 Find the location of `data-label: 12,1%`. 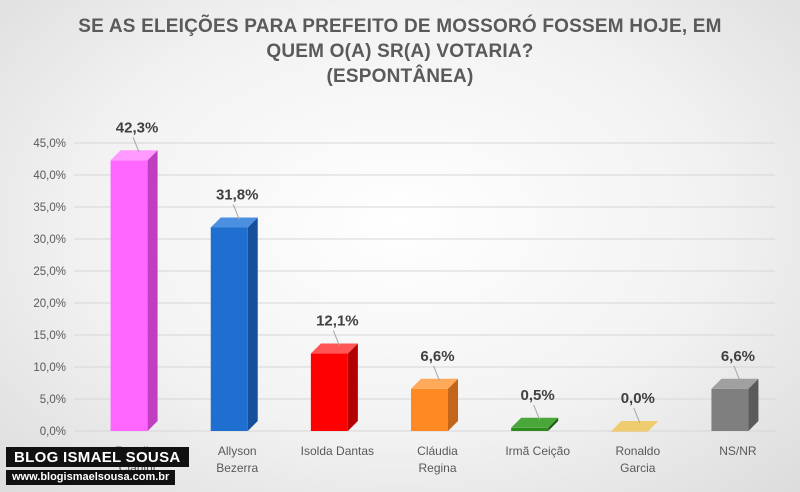

data-label: 12,1% is located at coordinates (337, 321).